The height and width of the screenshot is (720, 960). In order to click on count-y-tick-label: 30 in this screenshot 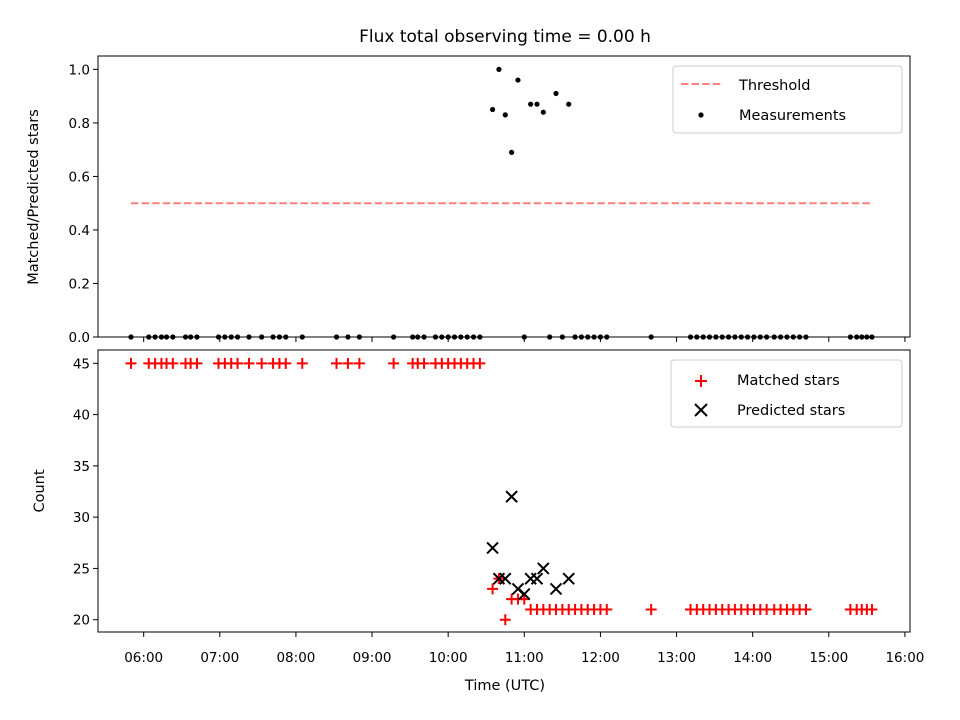, I will do `click(81, 518)`.